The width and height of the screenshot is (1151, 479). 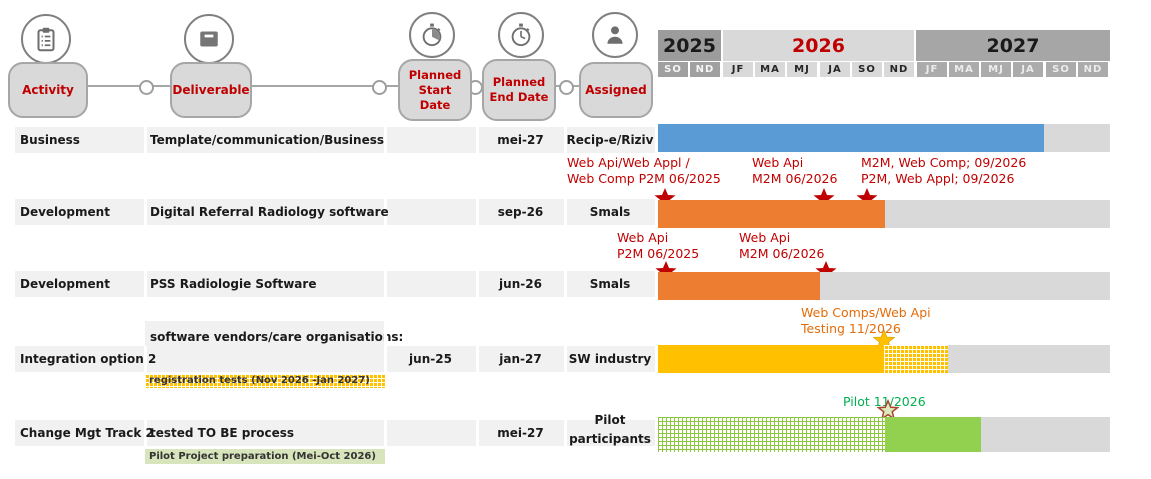 What do you see at coordinates (50, 140) in the screenshot?
I see `activity-cell: Business` at bounding box center [50, 140].